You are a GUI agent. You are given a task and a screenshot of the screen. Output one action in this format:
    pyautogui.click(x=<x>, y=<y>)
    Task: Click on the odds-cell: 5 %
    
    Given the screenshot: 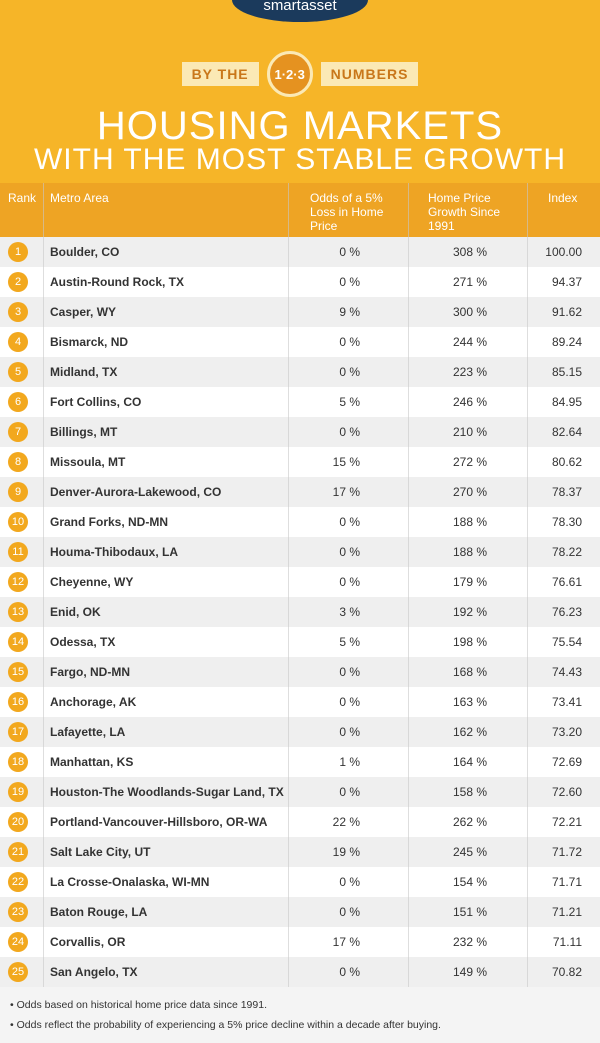 What is the action you would take?
    pyautogui.click(x=349, y=642)
    